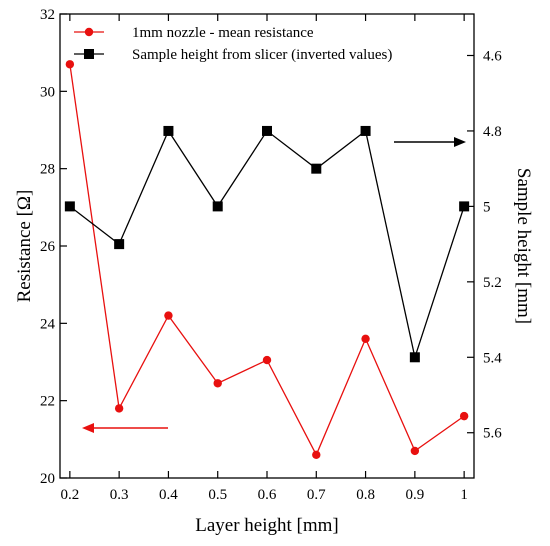  Describe the element at coordinates (24, 246) in the screenshot. I see `y-axis-left-label: Resistance [Ω]` at that location.